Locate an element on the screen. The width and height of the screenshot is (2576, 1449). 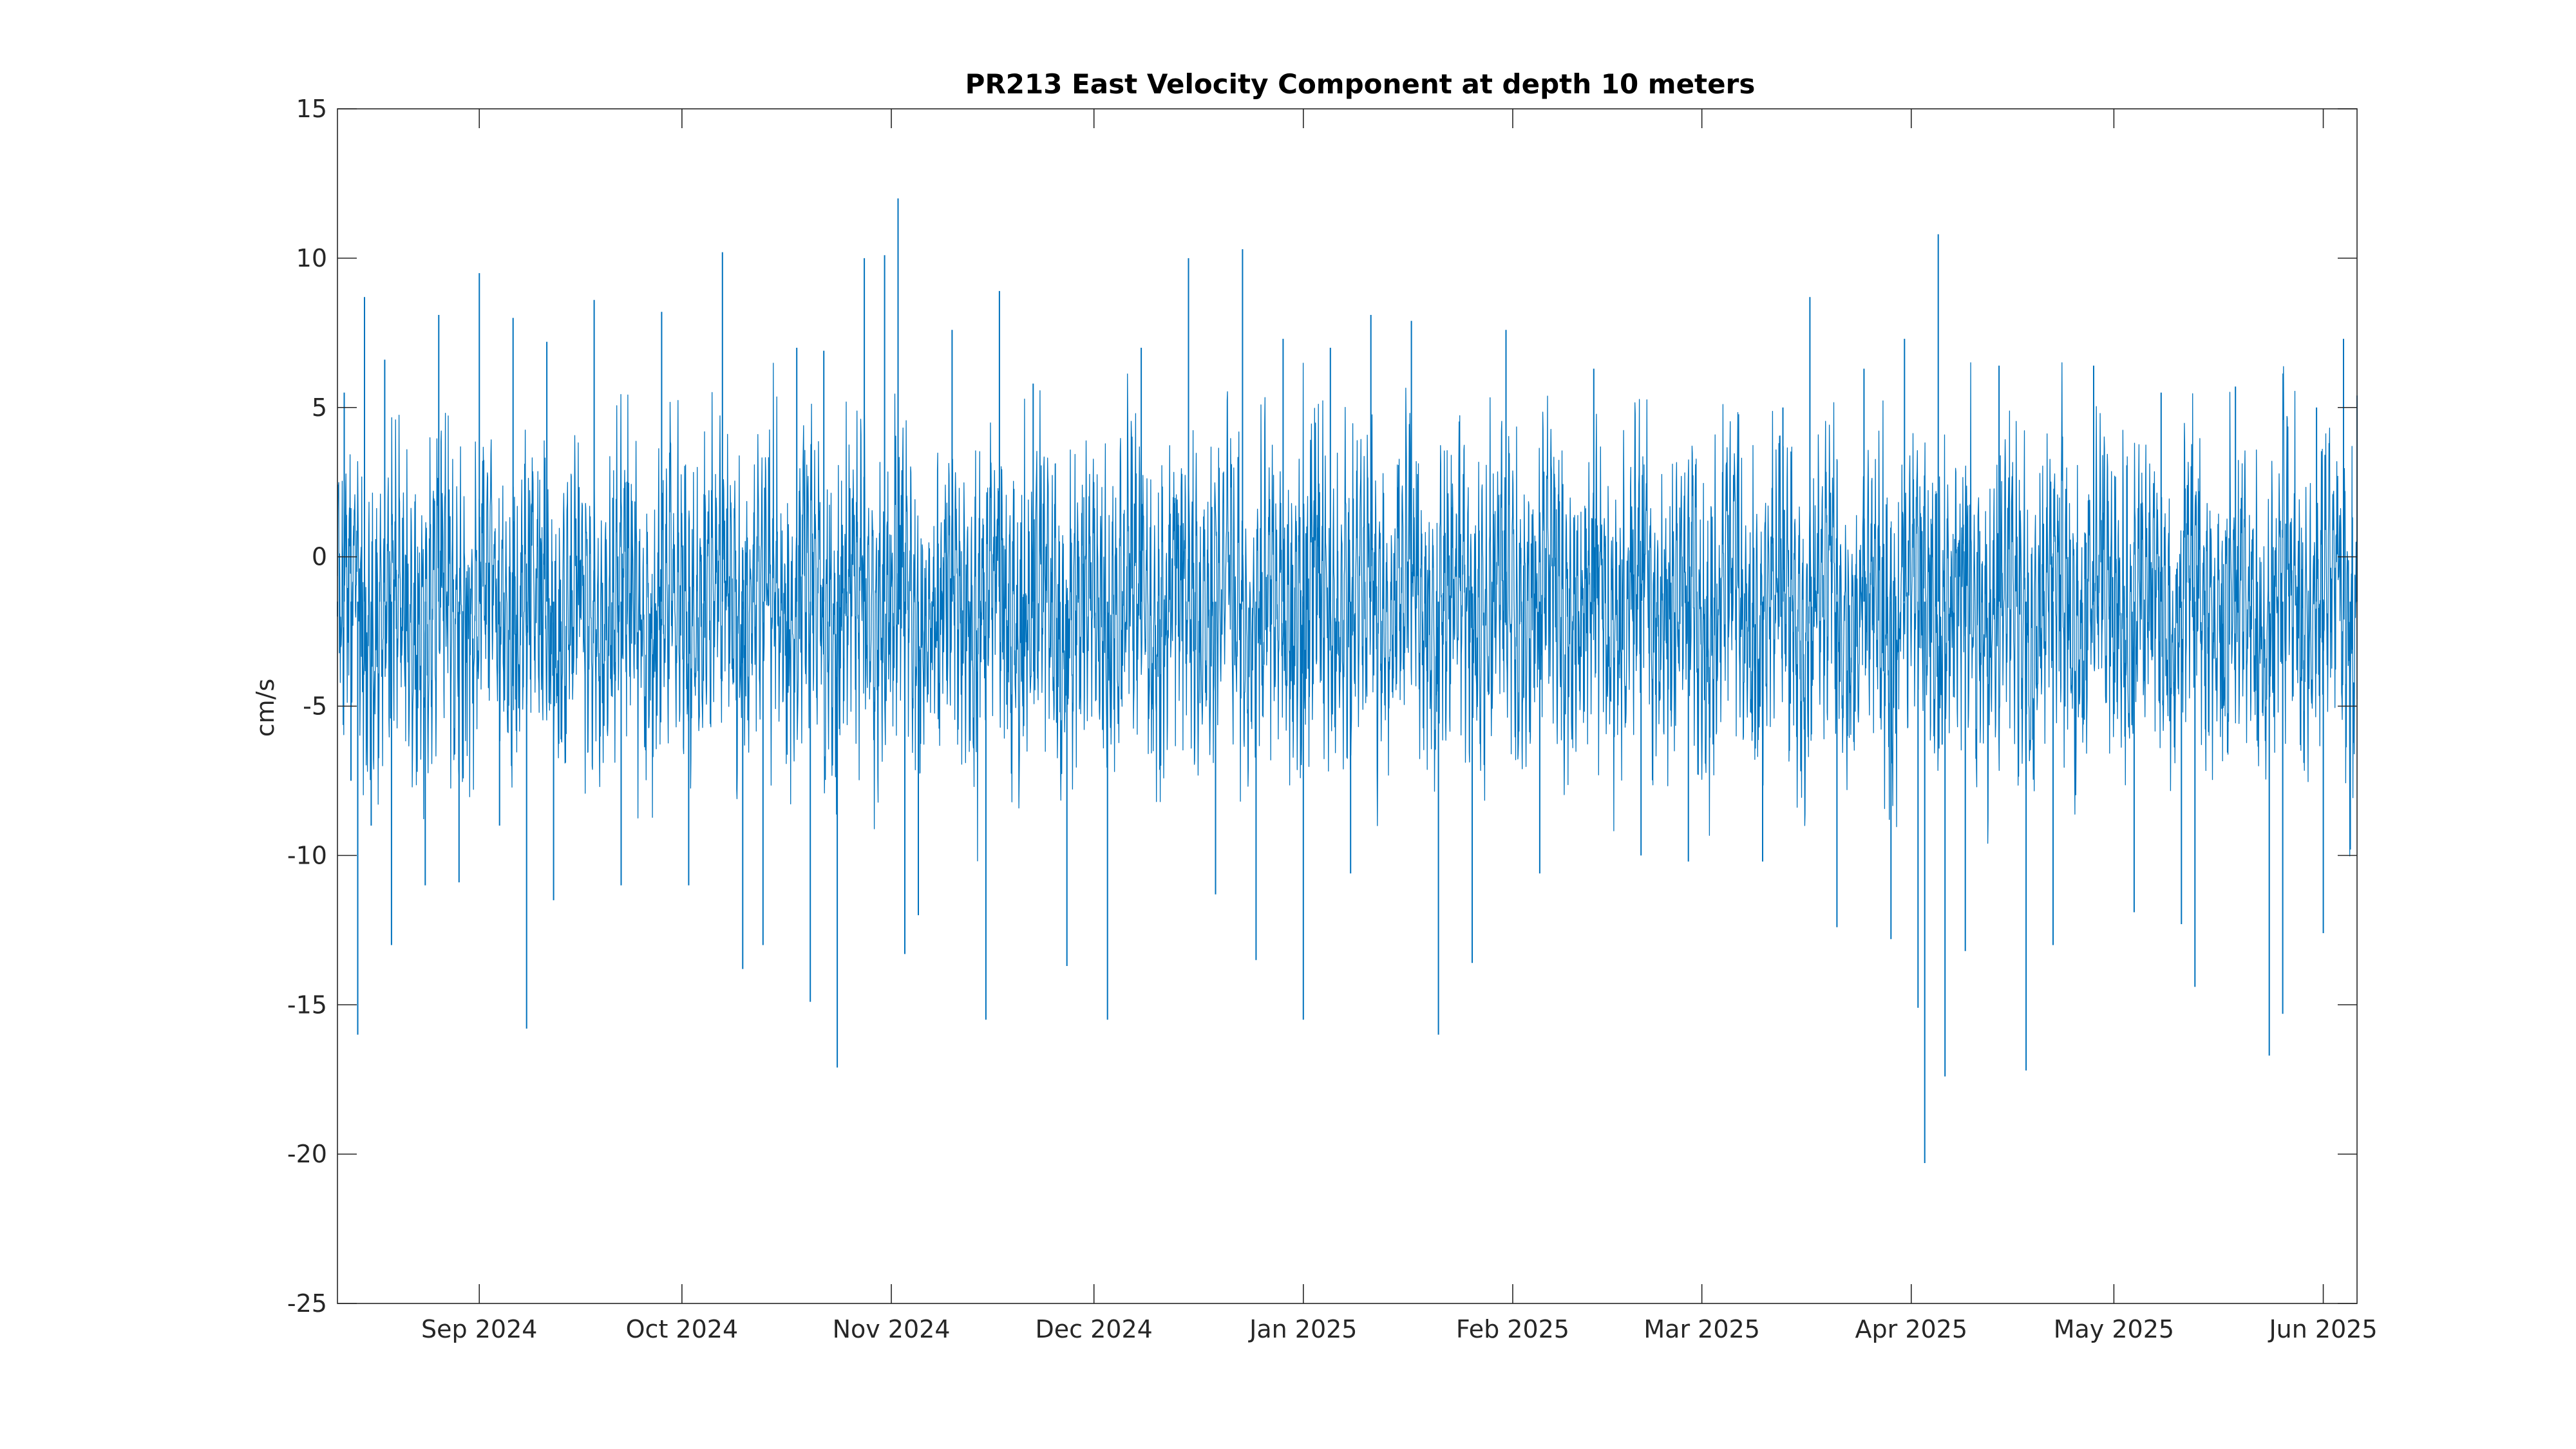
x-tick-label: Dec 2024 is located at coordinates (1094, 1329).